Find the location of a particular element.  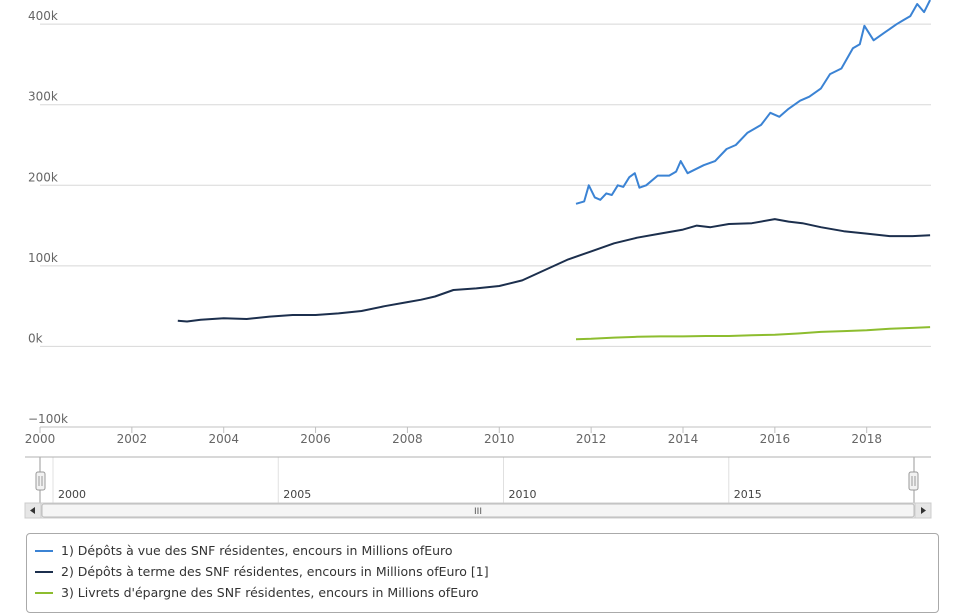

scrollbar: III is located at coordinates (478, 510).